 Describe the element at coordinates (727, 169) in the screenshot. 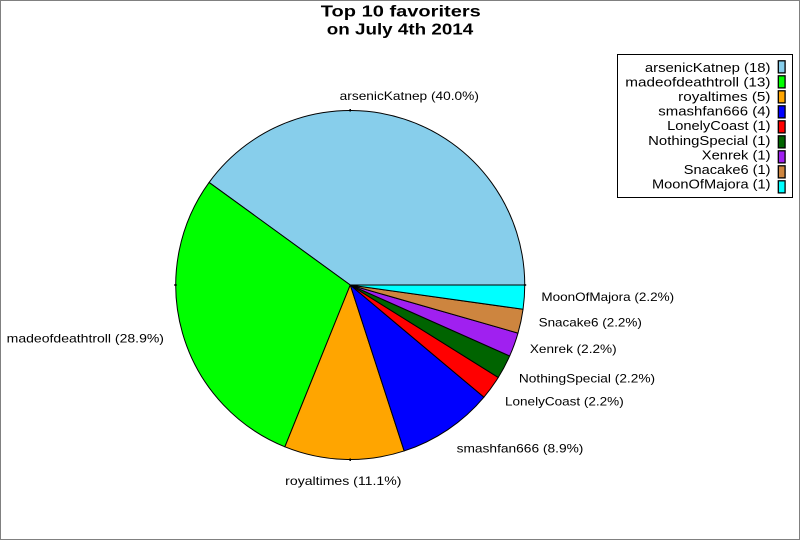

I see `svg-text: Snacake6 (1)` at that location.